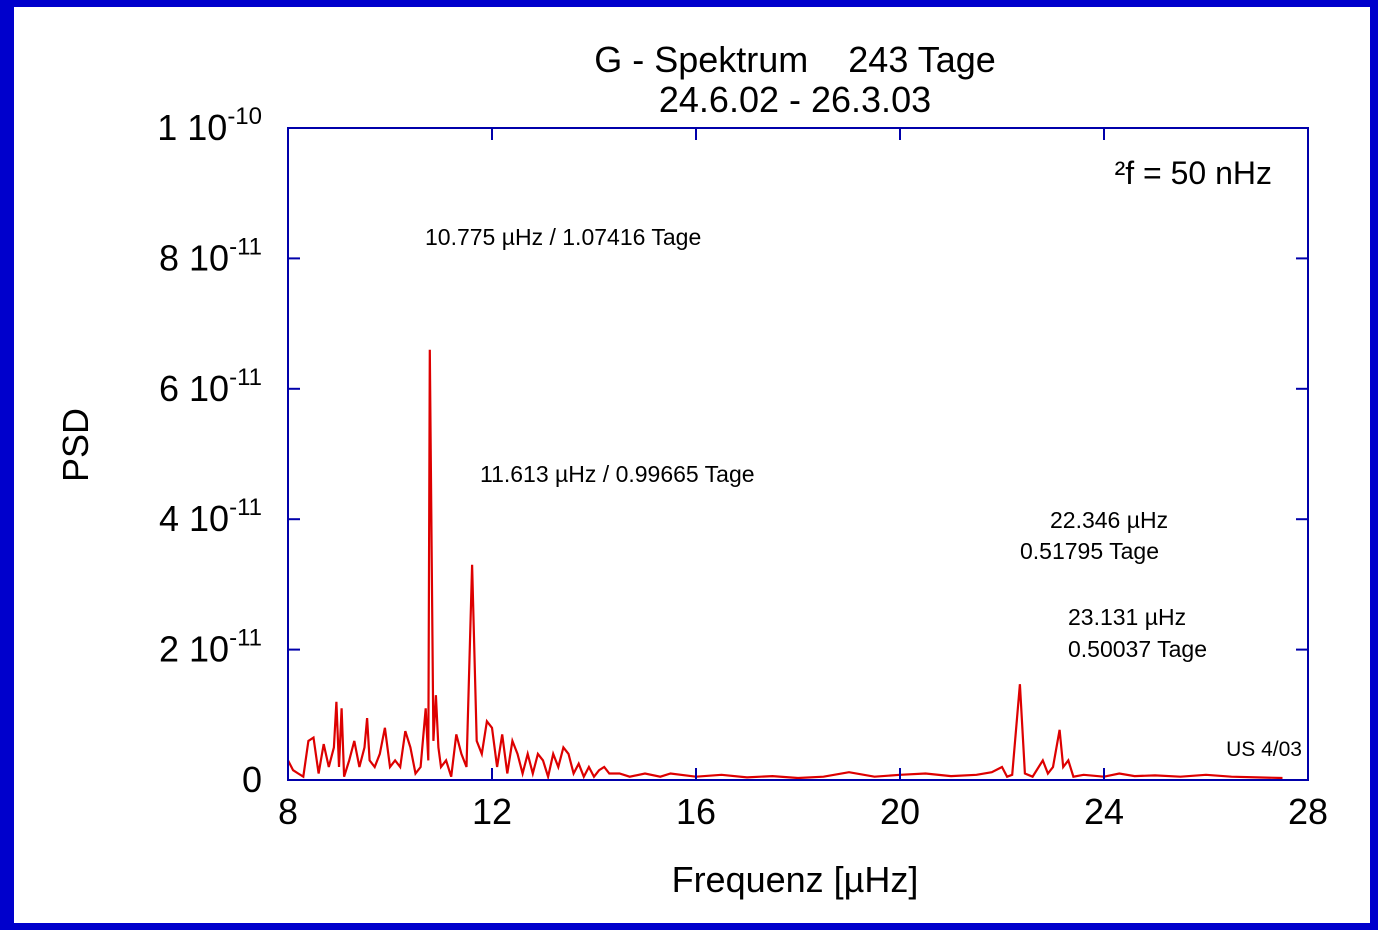 The width and height of the screenshot is (1378, 930). I want to click on y-tick-label-base: 8 10, so click(194, 257).